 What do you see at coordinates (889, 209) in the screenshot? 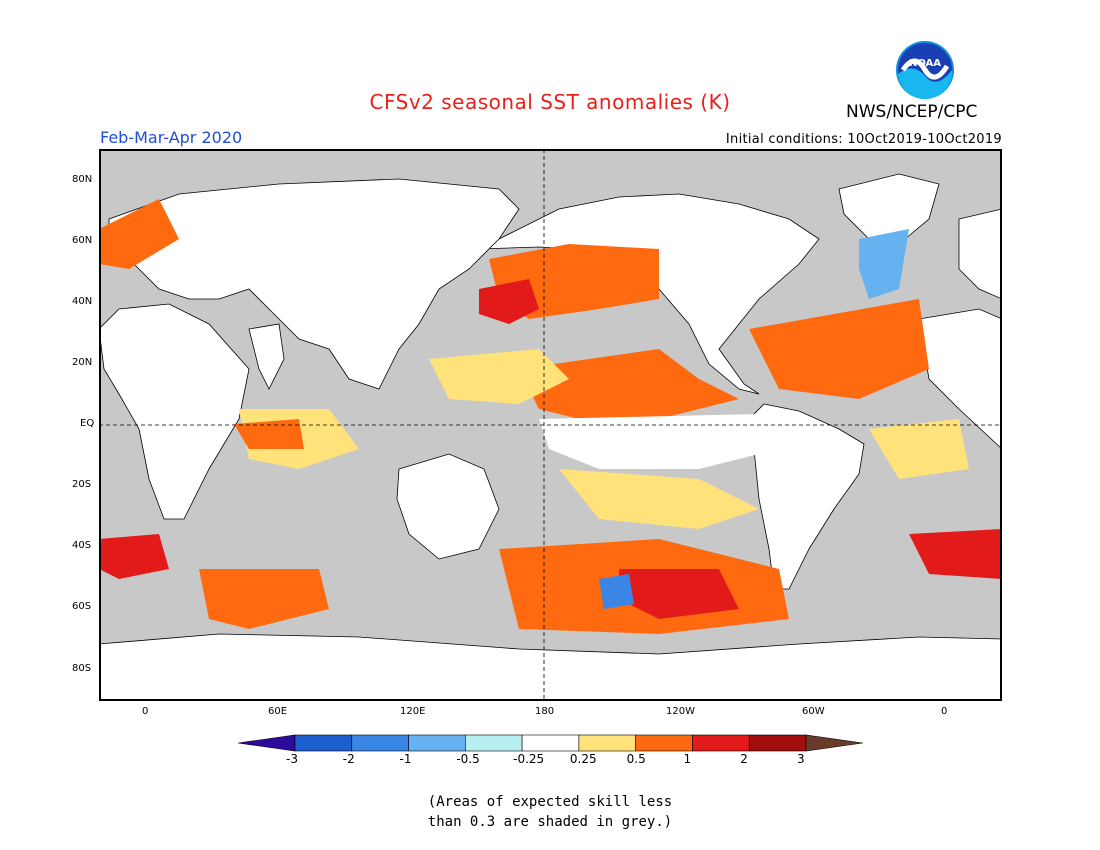
I see `greenland` at bounding box center [889, 209].